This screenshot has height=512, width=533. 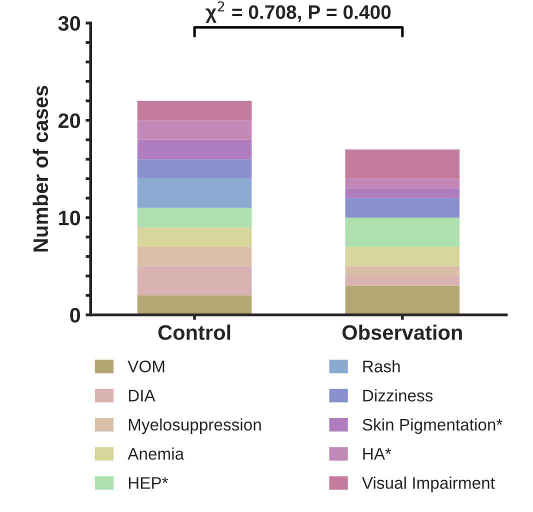 I want to click on legend-label: Visual Impairment, so click(x=428, y=484).